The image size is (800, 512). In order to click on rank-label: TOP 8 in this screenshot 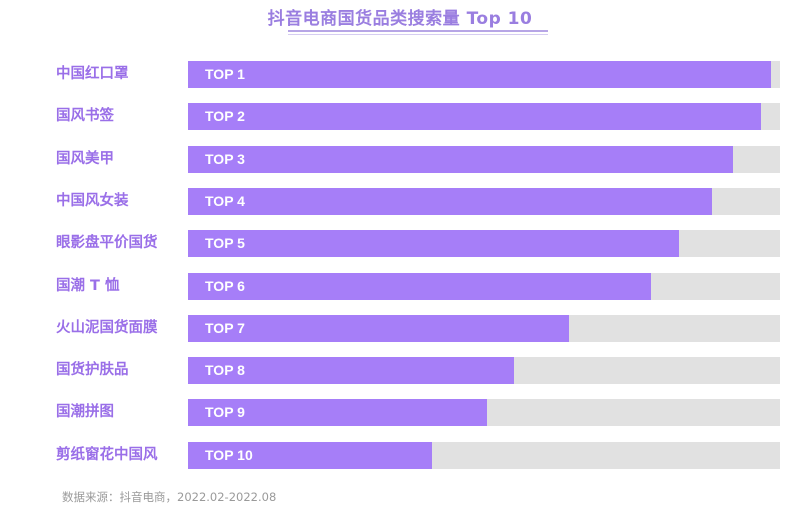, I will do `click(225, 370)`.